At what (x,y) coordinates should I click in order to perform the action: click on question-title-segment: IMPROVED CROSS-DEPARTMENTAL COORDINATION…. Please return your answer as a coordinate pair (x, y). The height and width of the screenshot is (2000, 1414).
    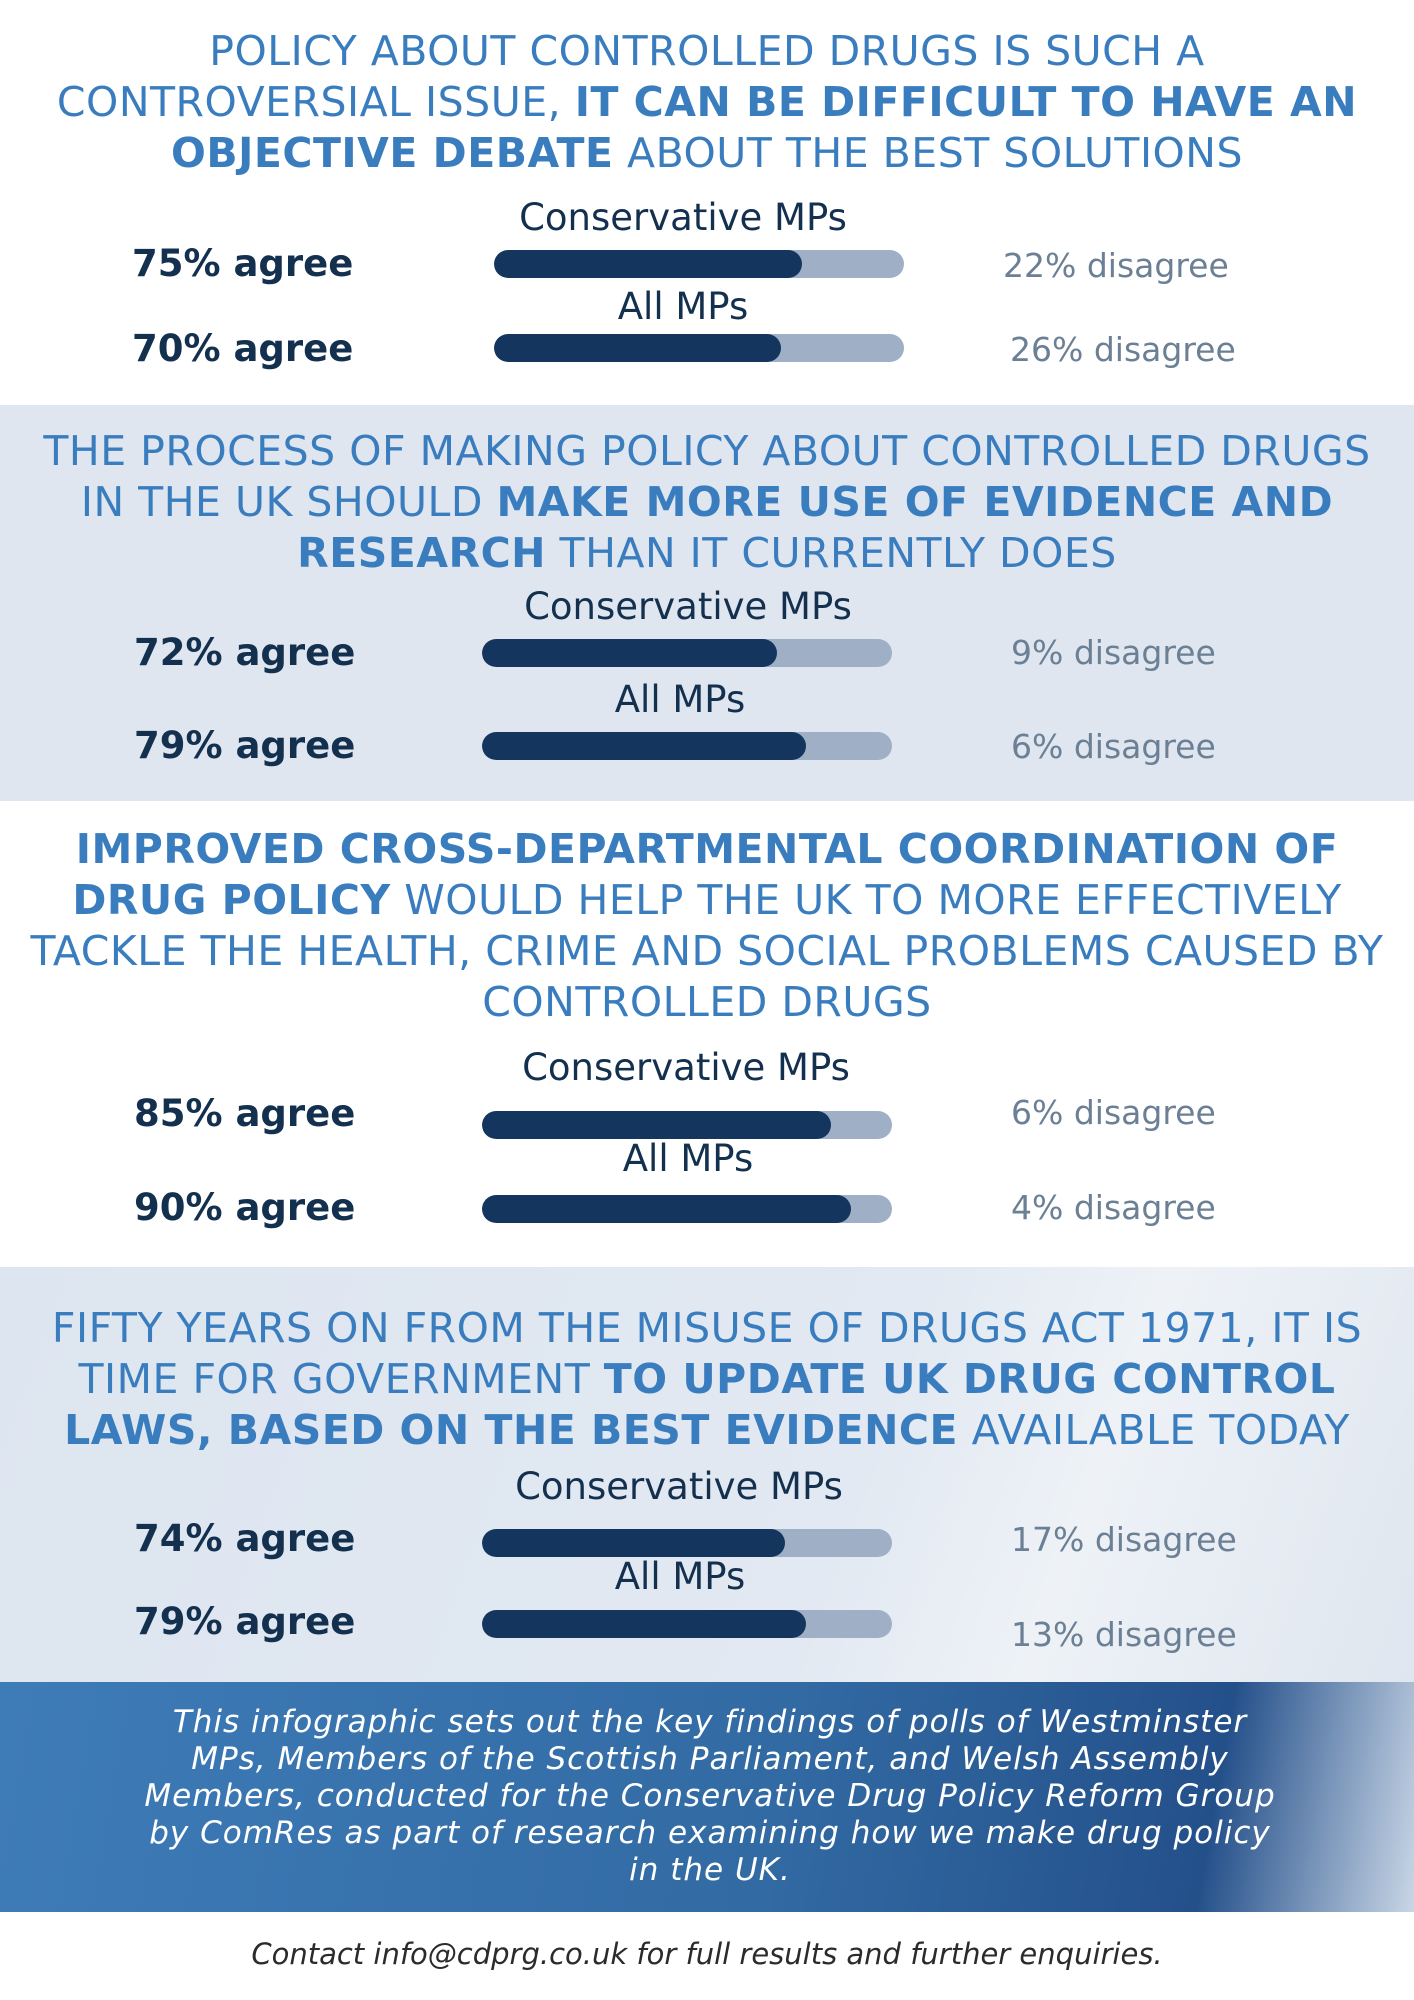
    Looking at the image, I should click on (705, 874).